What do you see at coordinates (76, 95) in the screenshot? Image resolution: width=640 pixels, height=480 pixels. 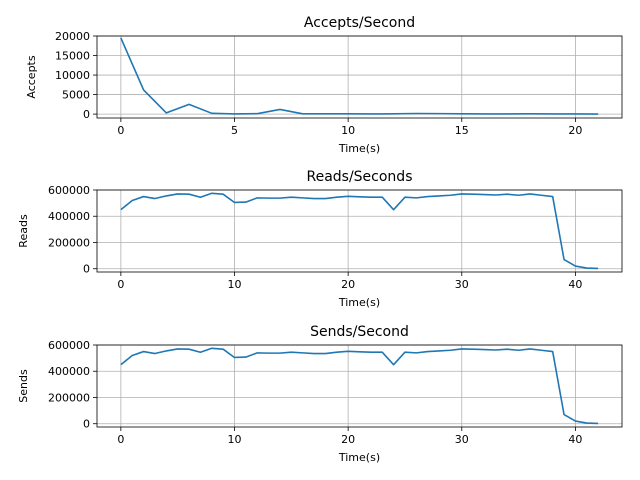 I see `y-tick-label: 5000` at bounding box center [76, 95].